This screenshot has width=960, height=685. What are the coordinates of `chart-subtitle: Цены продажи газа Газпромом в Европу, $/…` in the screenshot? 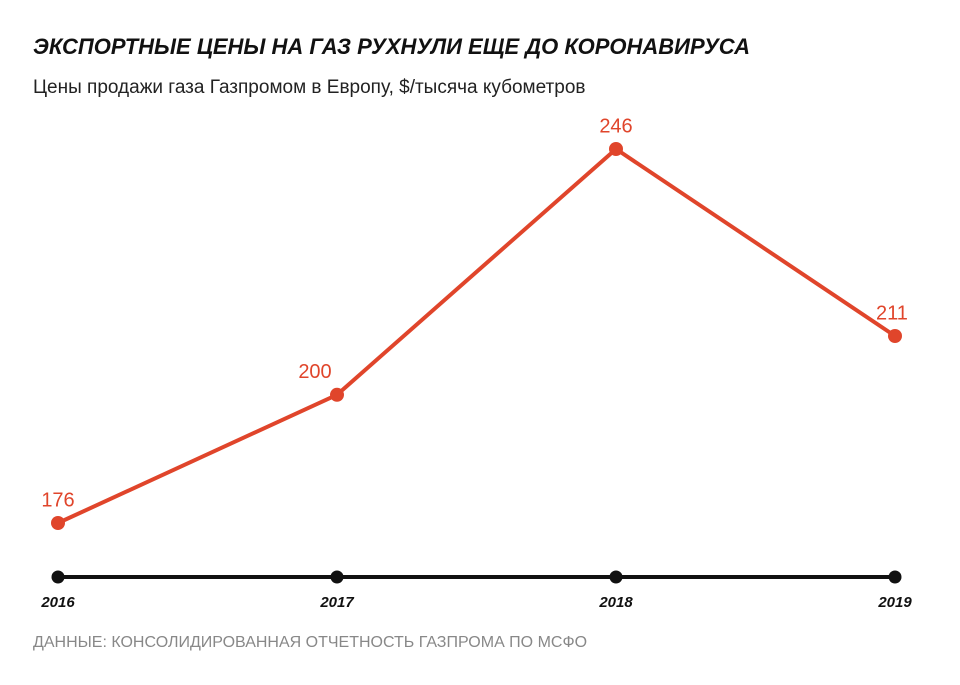 It's located at (309, 87).